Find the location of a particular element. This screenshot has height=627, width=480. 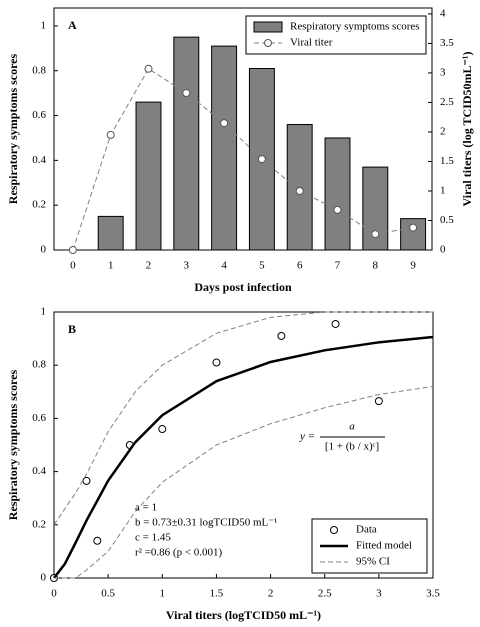

annotation: b = 0.73±0.31 logTCID50 mL⁻¹ is located at coordinates (206, 523).